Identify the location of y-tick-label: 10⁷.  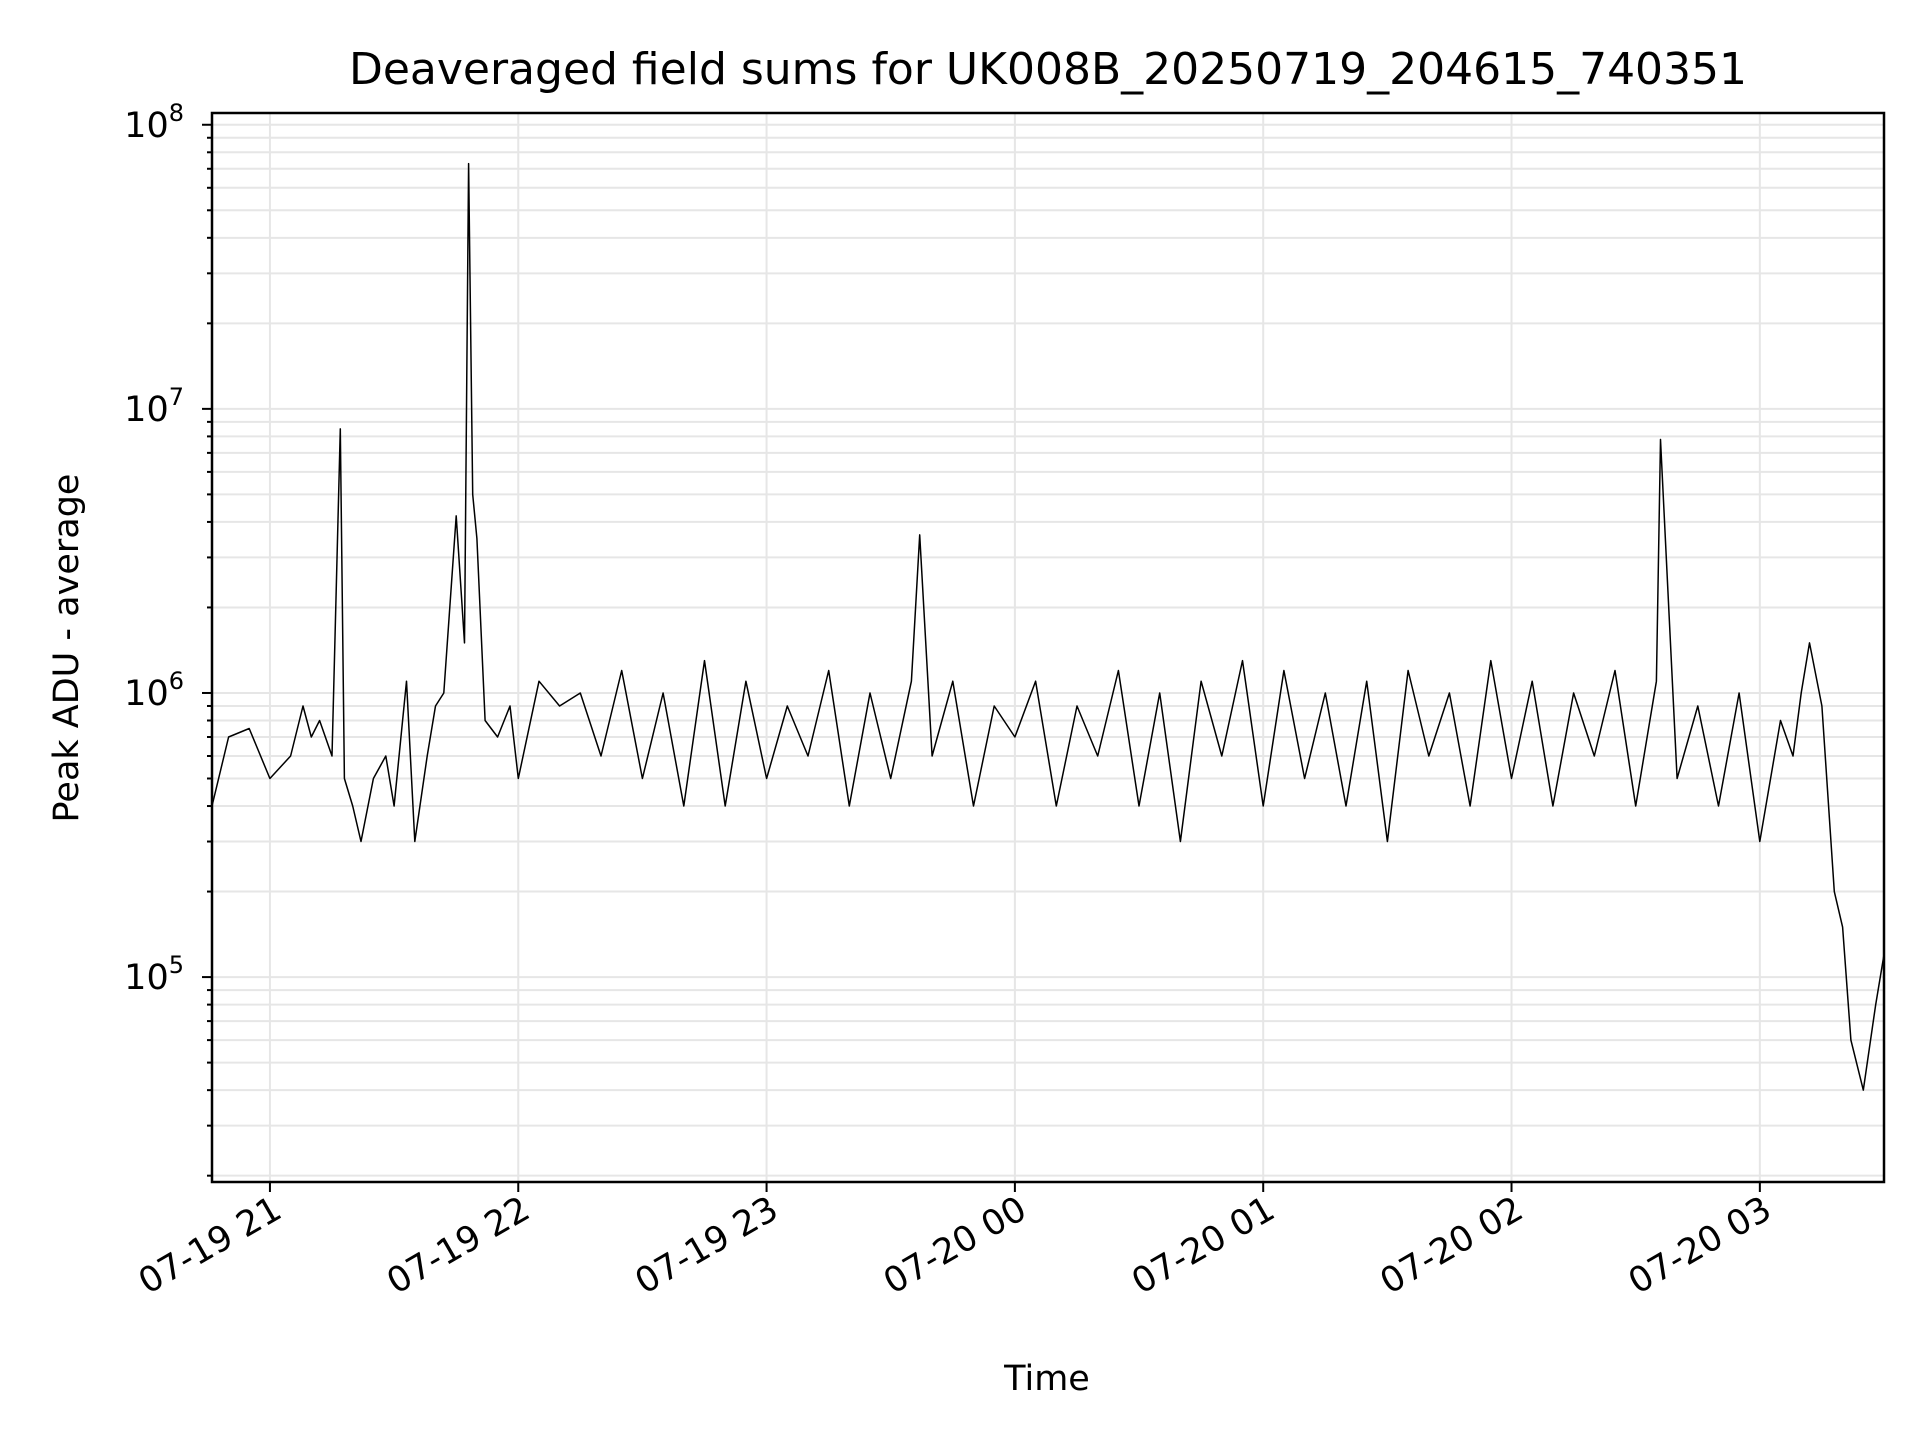
(154, 406).